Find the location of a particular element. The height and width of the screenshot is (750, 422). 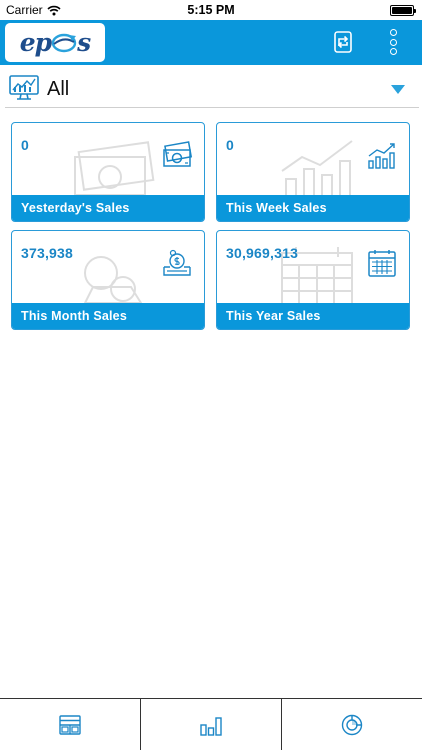

bottom-tab-bar is located at coordinates (211, 724).